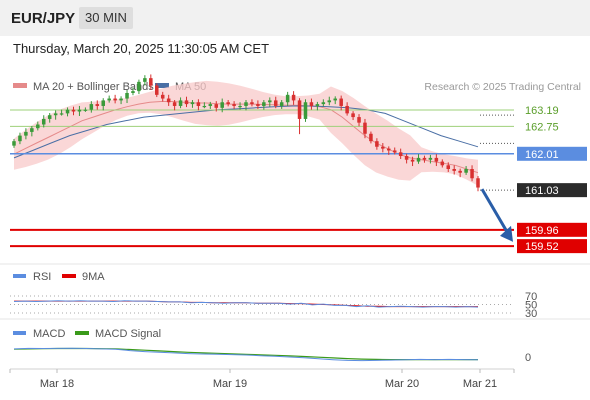 This screenshot has width=590, height=400. I want to click on header-bar: EUR/JPY 30 MIN, so click(295, 18).